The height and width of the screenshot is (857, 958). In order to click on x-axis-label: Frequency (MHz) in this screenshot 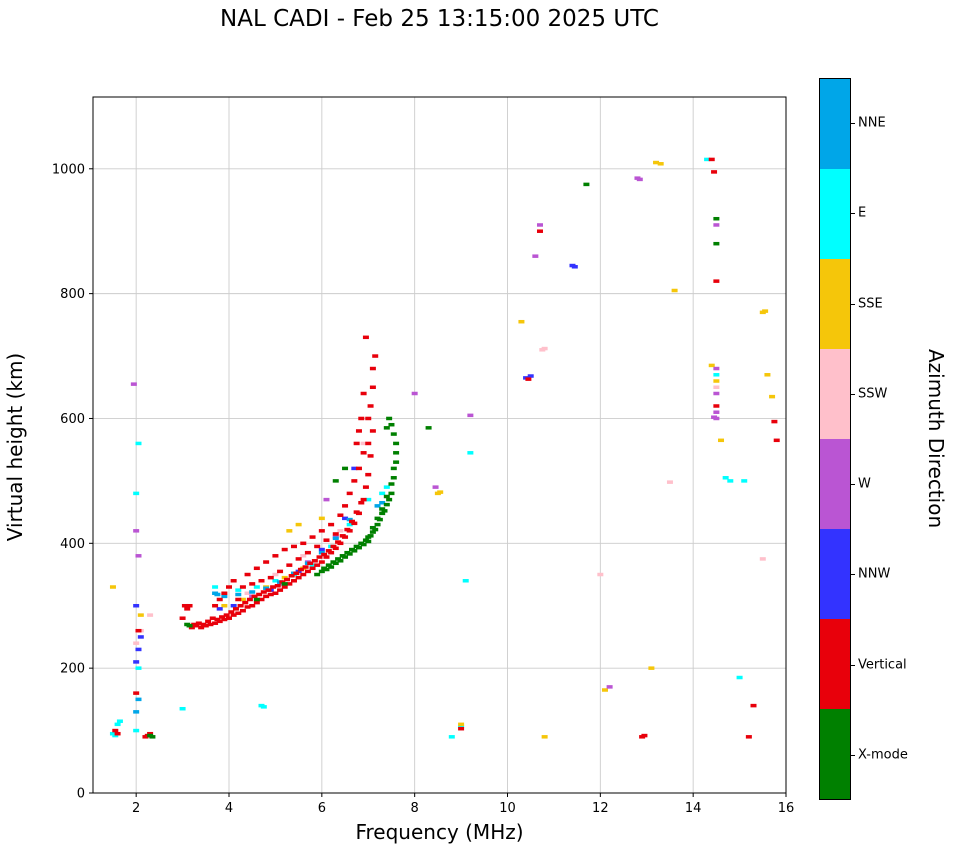, I will do `click(439, 832)`.